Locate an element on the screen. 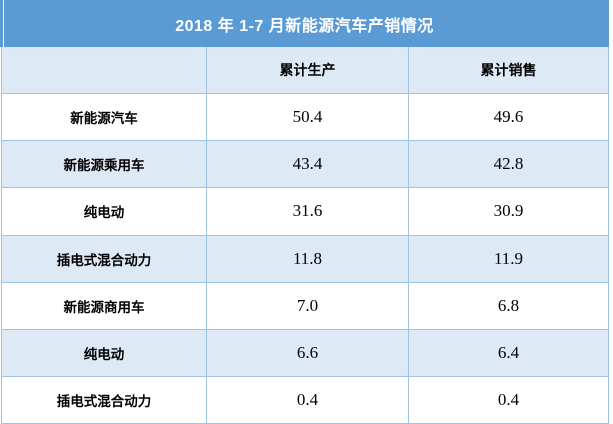 This screenshot has height=424, width=613. sales-value: 30.9 is located at coordinates (508, 211).